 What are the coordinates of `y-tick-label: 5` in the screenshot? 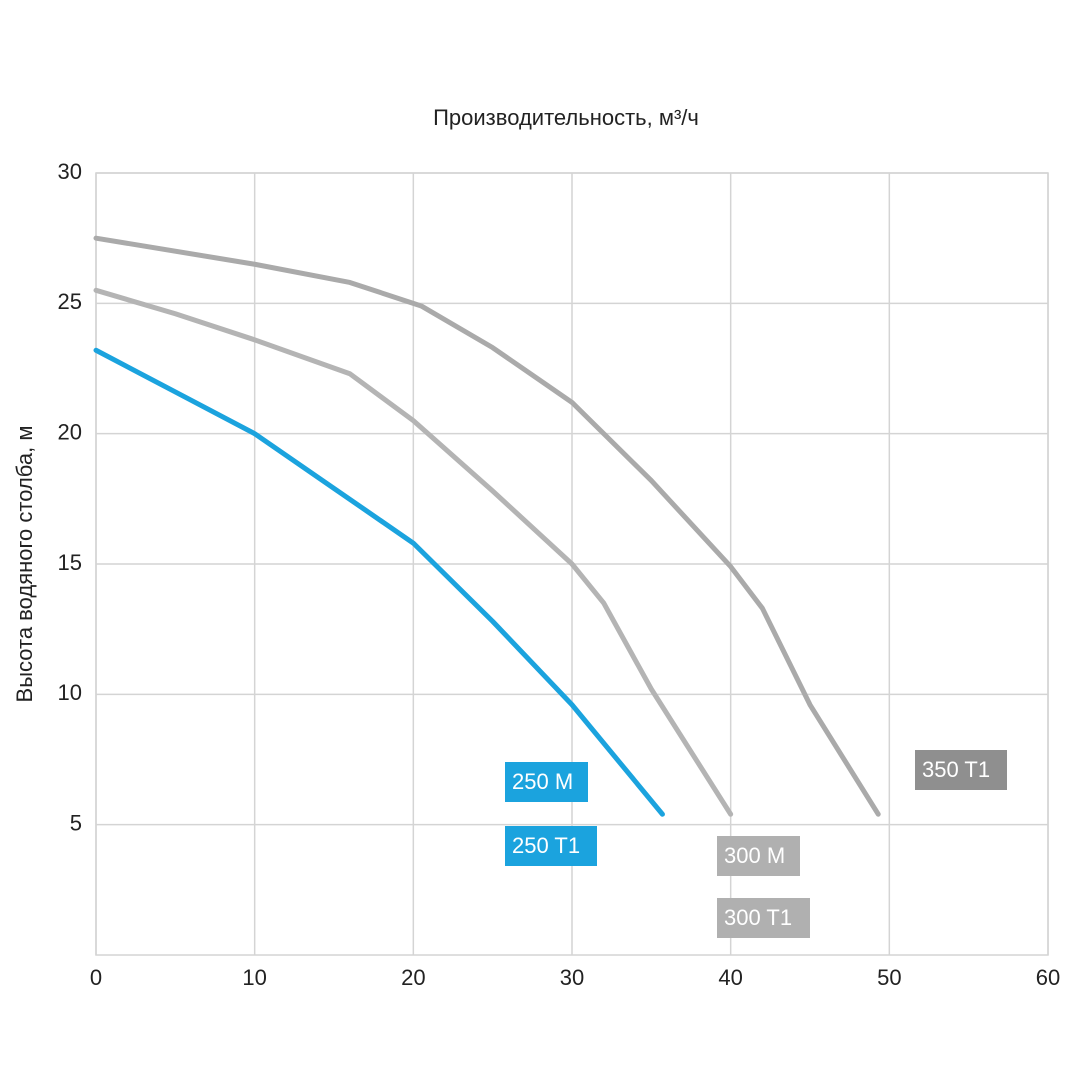 It's located at (76, 822).